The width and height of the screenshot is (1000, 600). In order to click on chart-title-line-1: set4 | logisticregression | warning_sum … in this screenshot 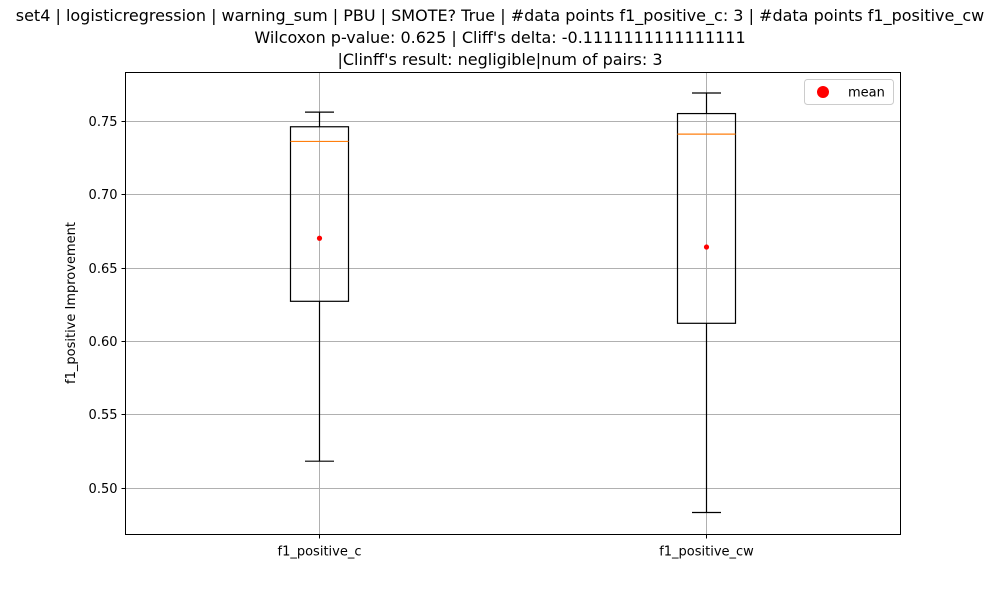, I will do `click(500, 15)`.